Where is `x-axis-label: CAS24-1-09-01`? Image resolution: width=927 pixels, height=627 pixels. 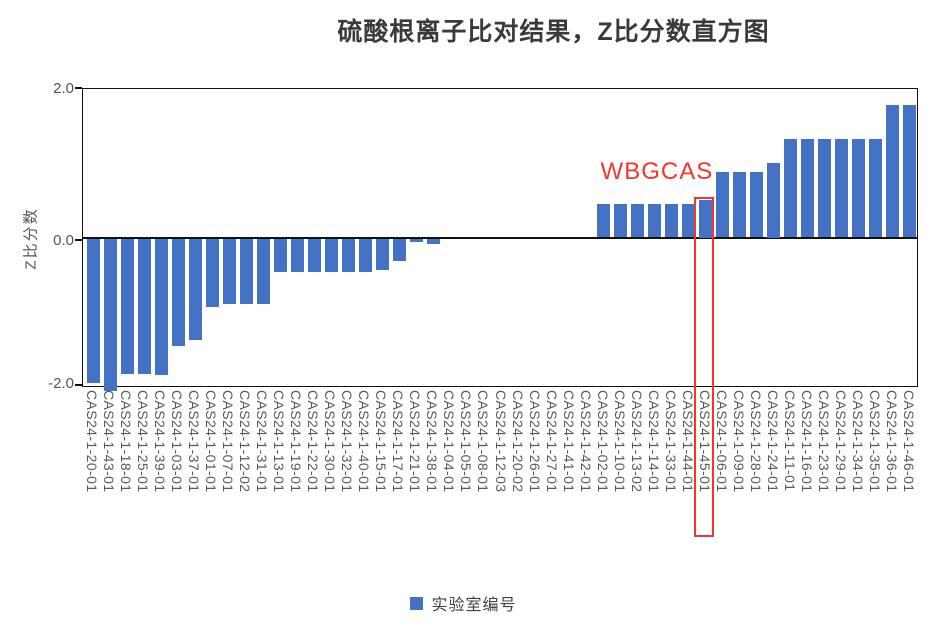
x-axis-label: CAS24-1-09-01 is located at coordinates (738, 441).